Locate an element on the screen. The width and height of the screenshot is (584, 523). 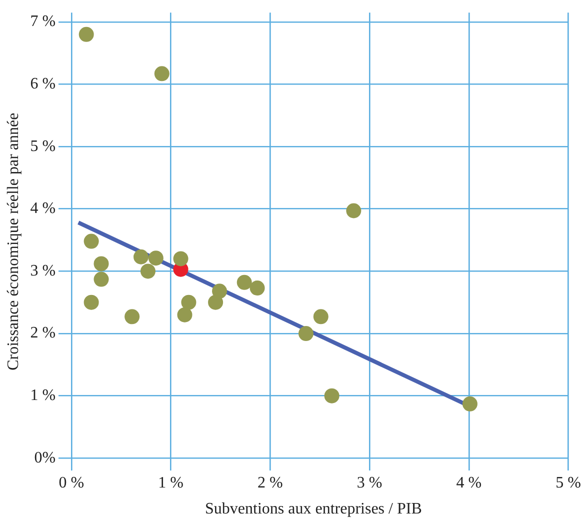
y-axis-title: Croissance économique réelle par année is located at coordinates (13, 241).